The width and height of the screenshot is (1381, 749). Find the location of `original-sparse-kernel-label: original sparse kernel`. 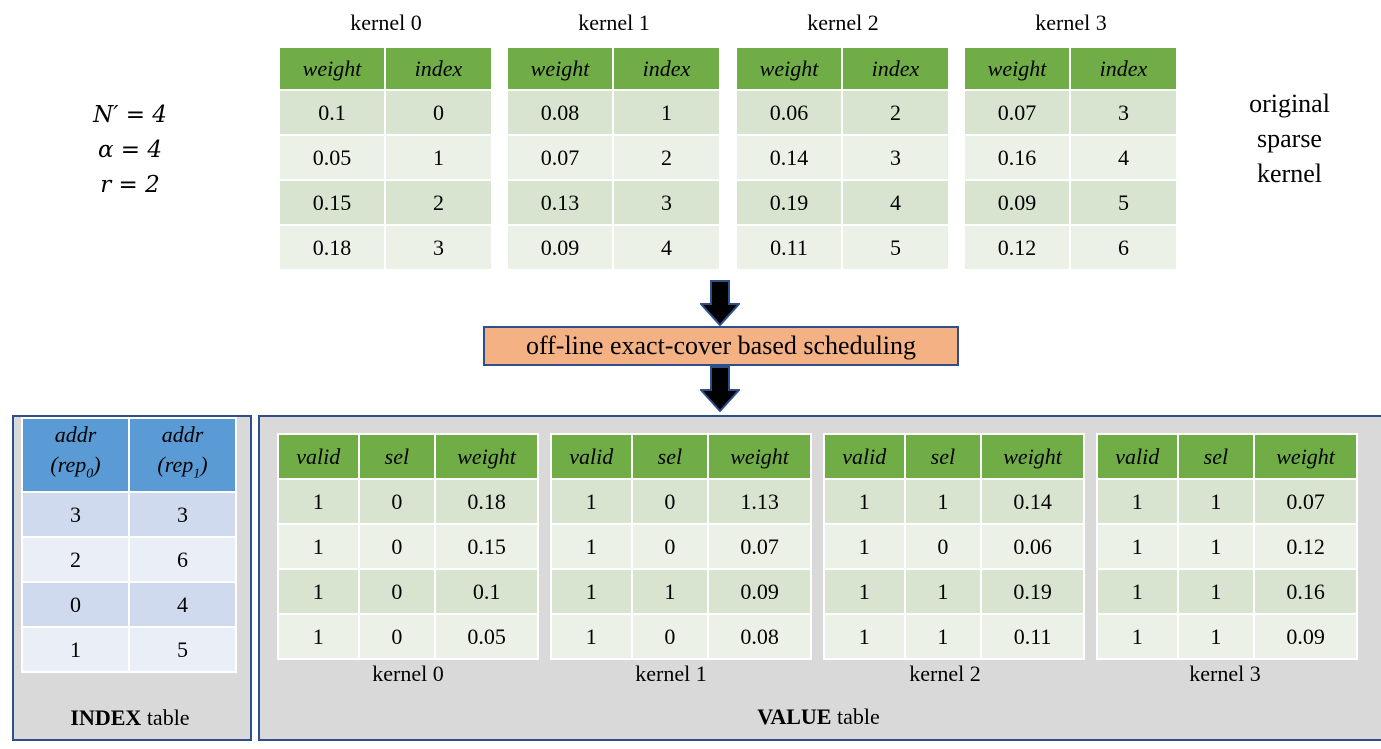

original-sparse-kernel-label: original sparse kernel is located at coordinates (1289, 138).